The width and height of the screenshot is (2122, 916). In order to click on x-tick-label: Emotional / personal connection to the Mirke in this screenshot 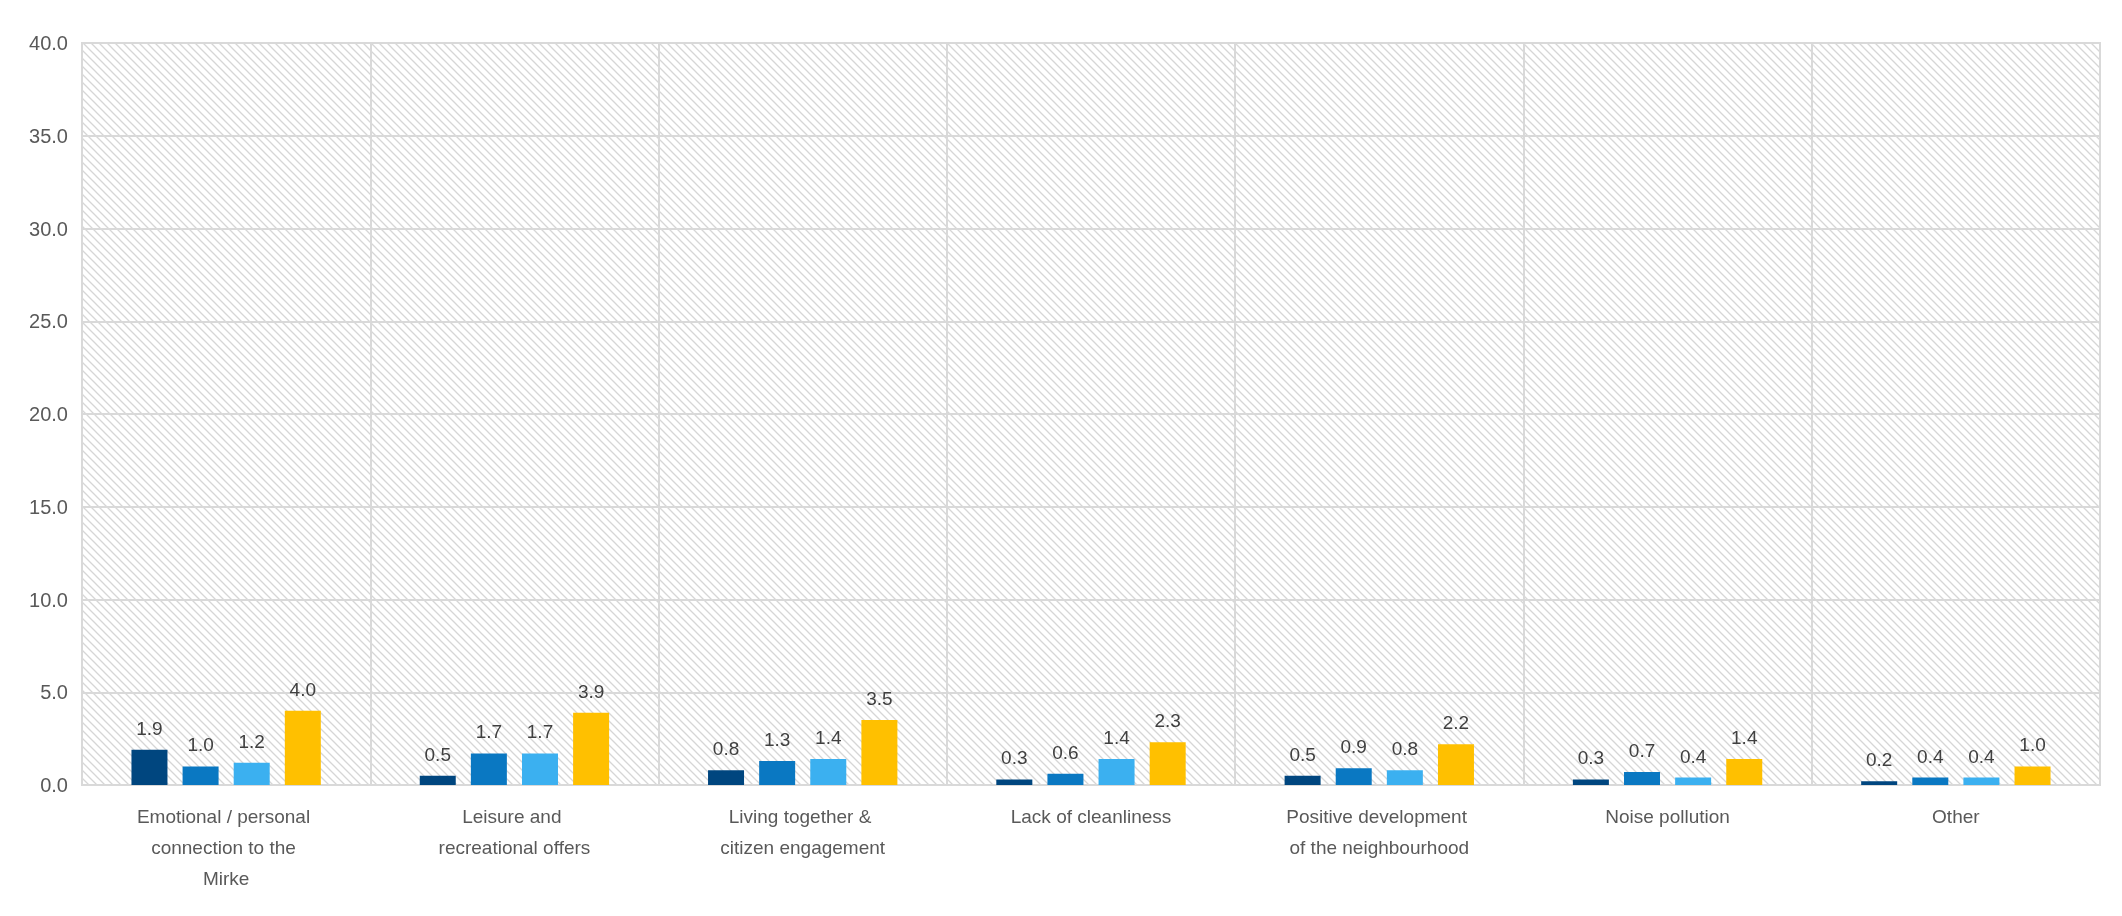, I will do `click(226, 847)`.